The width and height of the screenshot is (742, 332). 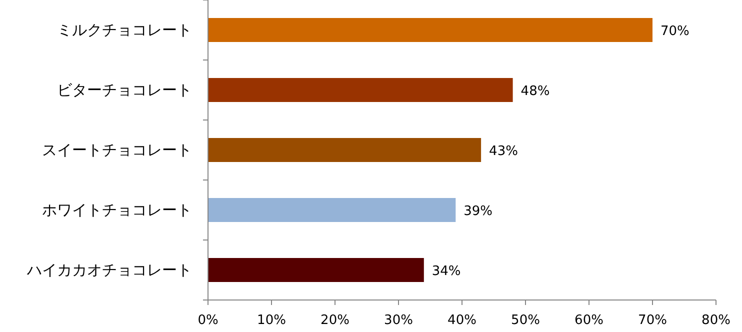 I want to click on y-tick-label: ホワイトチョコレート, so click(x=117, y=210).